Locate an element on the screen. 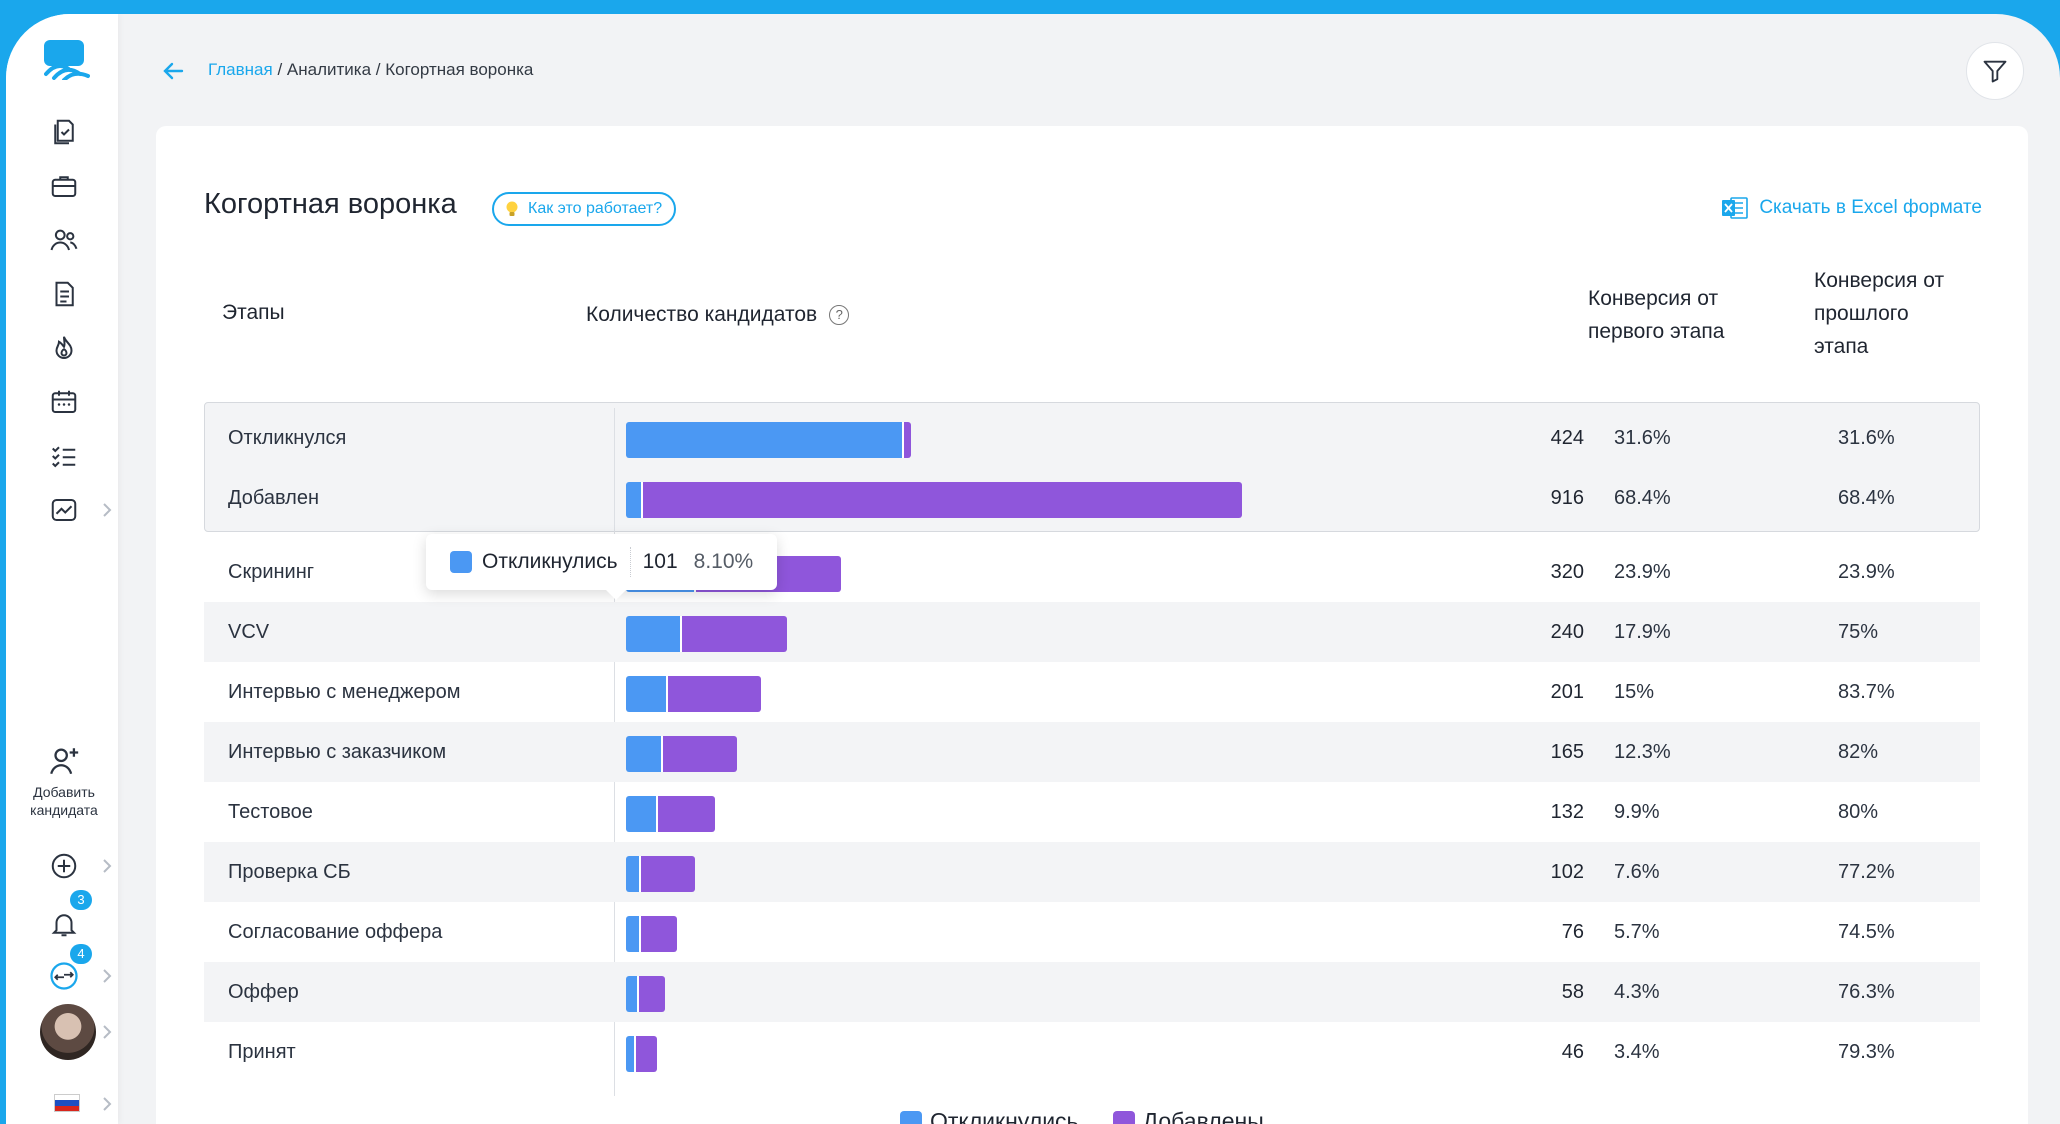  legend-item-responded: Откликнулись is located at coordinates (989, 1116).